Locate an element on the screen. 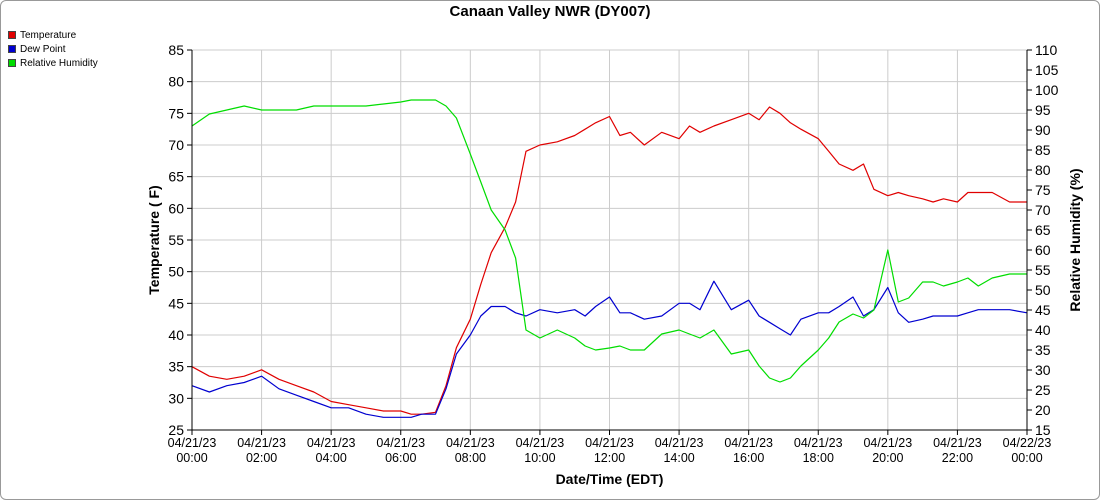  y2-tick-label: 50 is located at coordinates (1043, 290).